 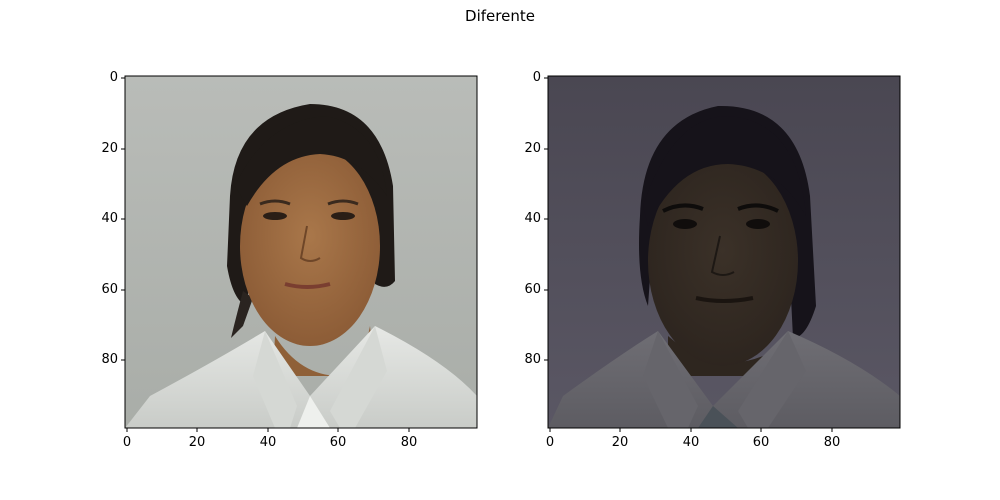 I want to click on left-x-tick-20: 20, so click(x=197, y=442).